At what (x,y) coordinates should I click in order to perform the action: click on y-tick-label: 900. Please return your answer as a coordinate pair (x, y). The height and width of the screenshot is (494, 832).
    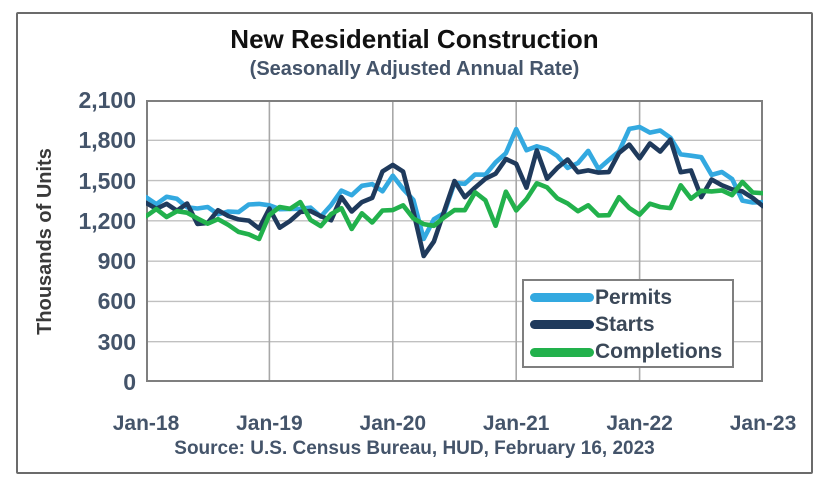
    Looking at the image, I should click on (116, 261).